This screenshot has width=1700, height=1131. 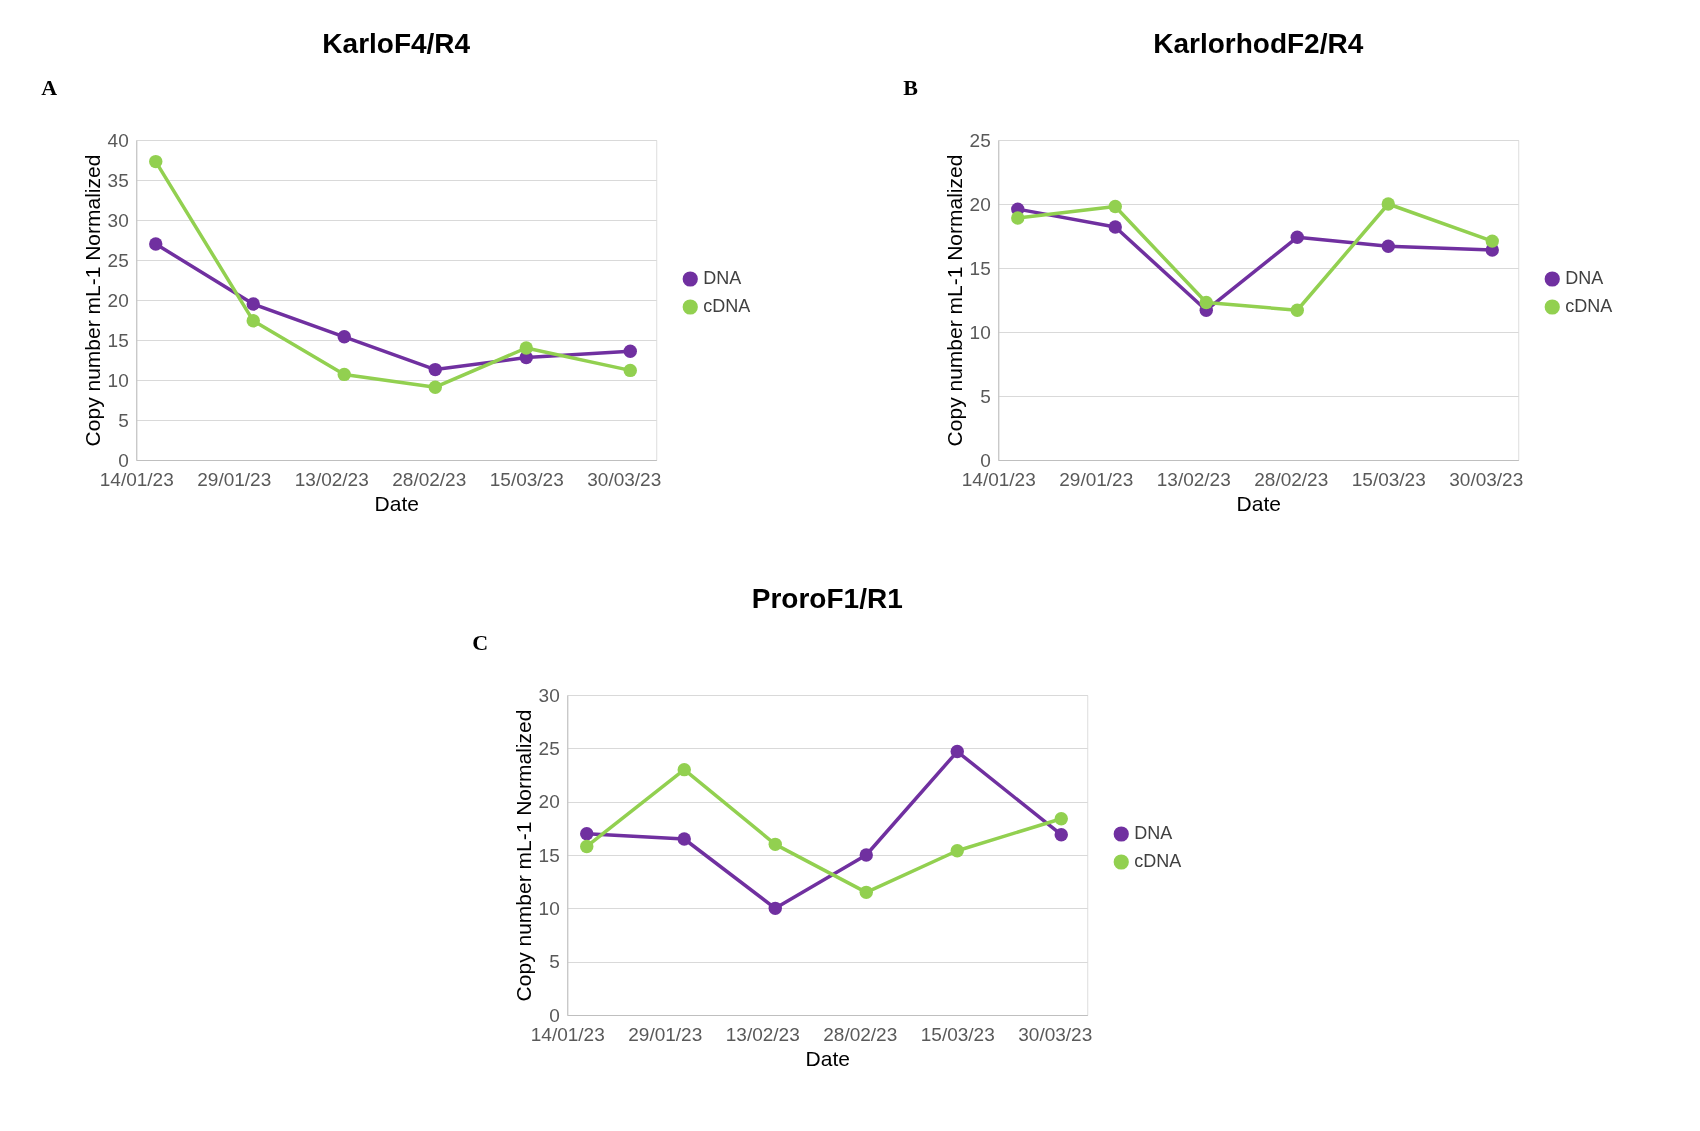 I want to click on chart-title: KarlorhodF2/R4, so click(x=1258, y=43).